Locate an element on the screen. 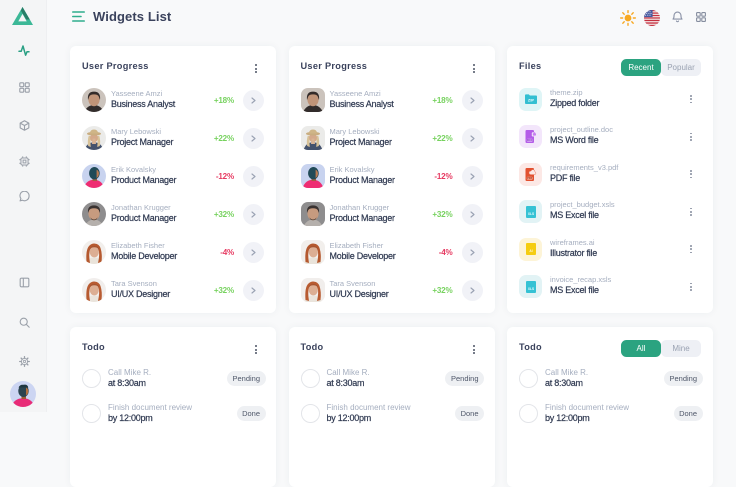 This screenshot has height=487, width=736. svg-text: DOC is located at coordinates (529, 140).